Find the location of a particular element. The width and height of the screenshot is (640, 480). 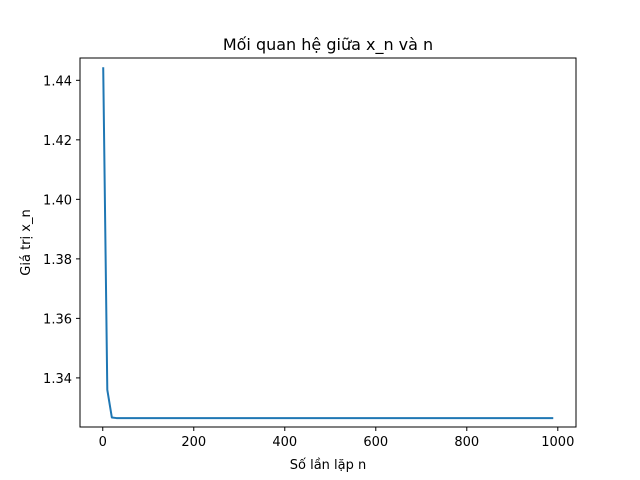

x-tick-label: 600 is located at coordinates (375, 442).